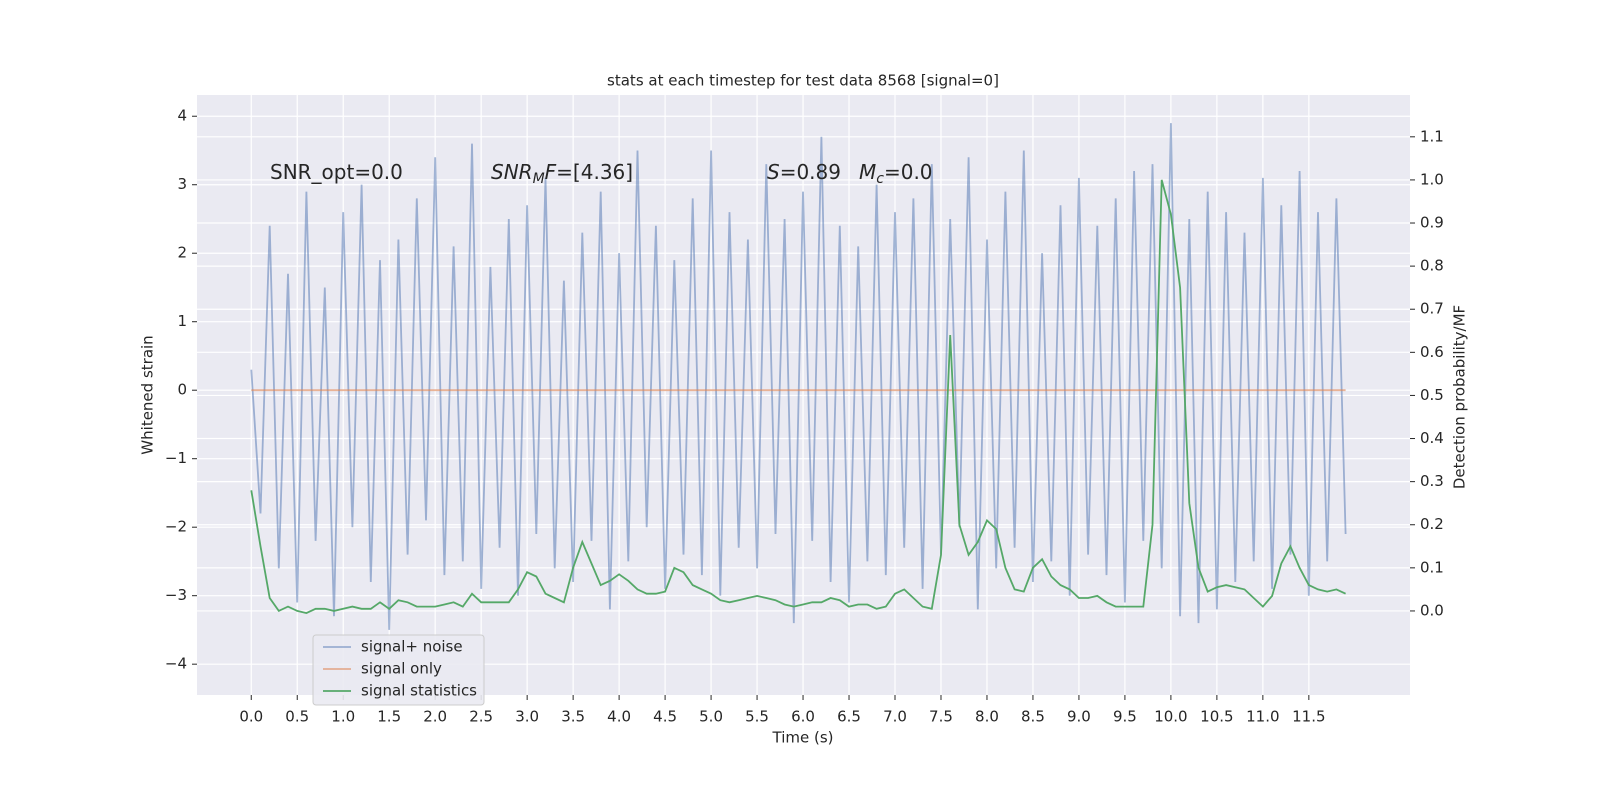 Image resolution: width=1600 pixels, height=804 pixels. What do you see at coordinates (176, 664) in the screenshot?
I see `y-tick-label: −4` at bounding box center [176, 664].